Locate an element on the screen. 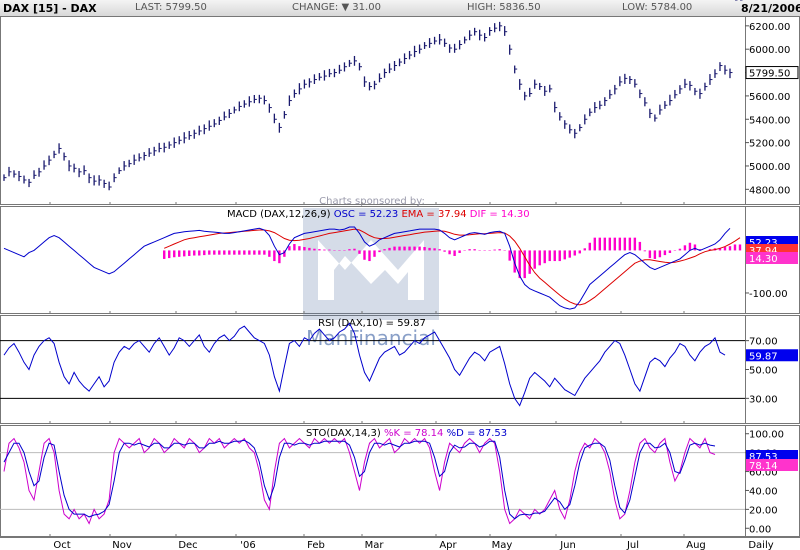  price-ytick-label: 6200.00 is located at coordinates (769, 27).